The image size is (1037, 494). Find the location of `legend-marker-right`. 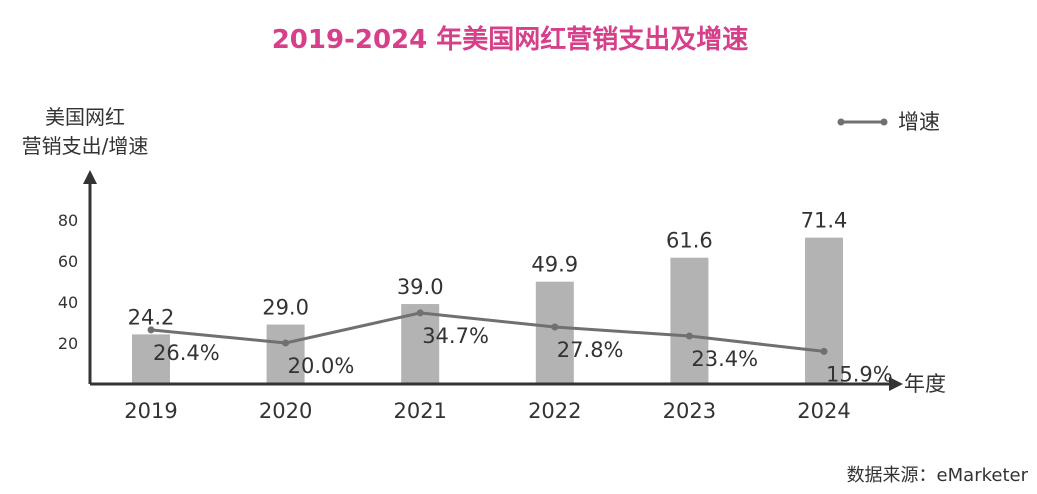

legend-marker-right is located at coordinates (884, 122).